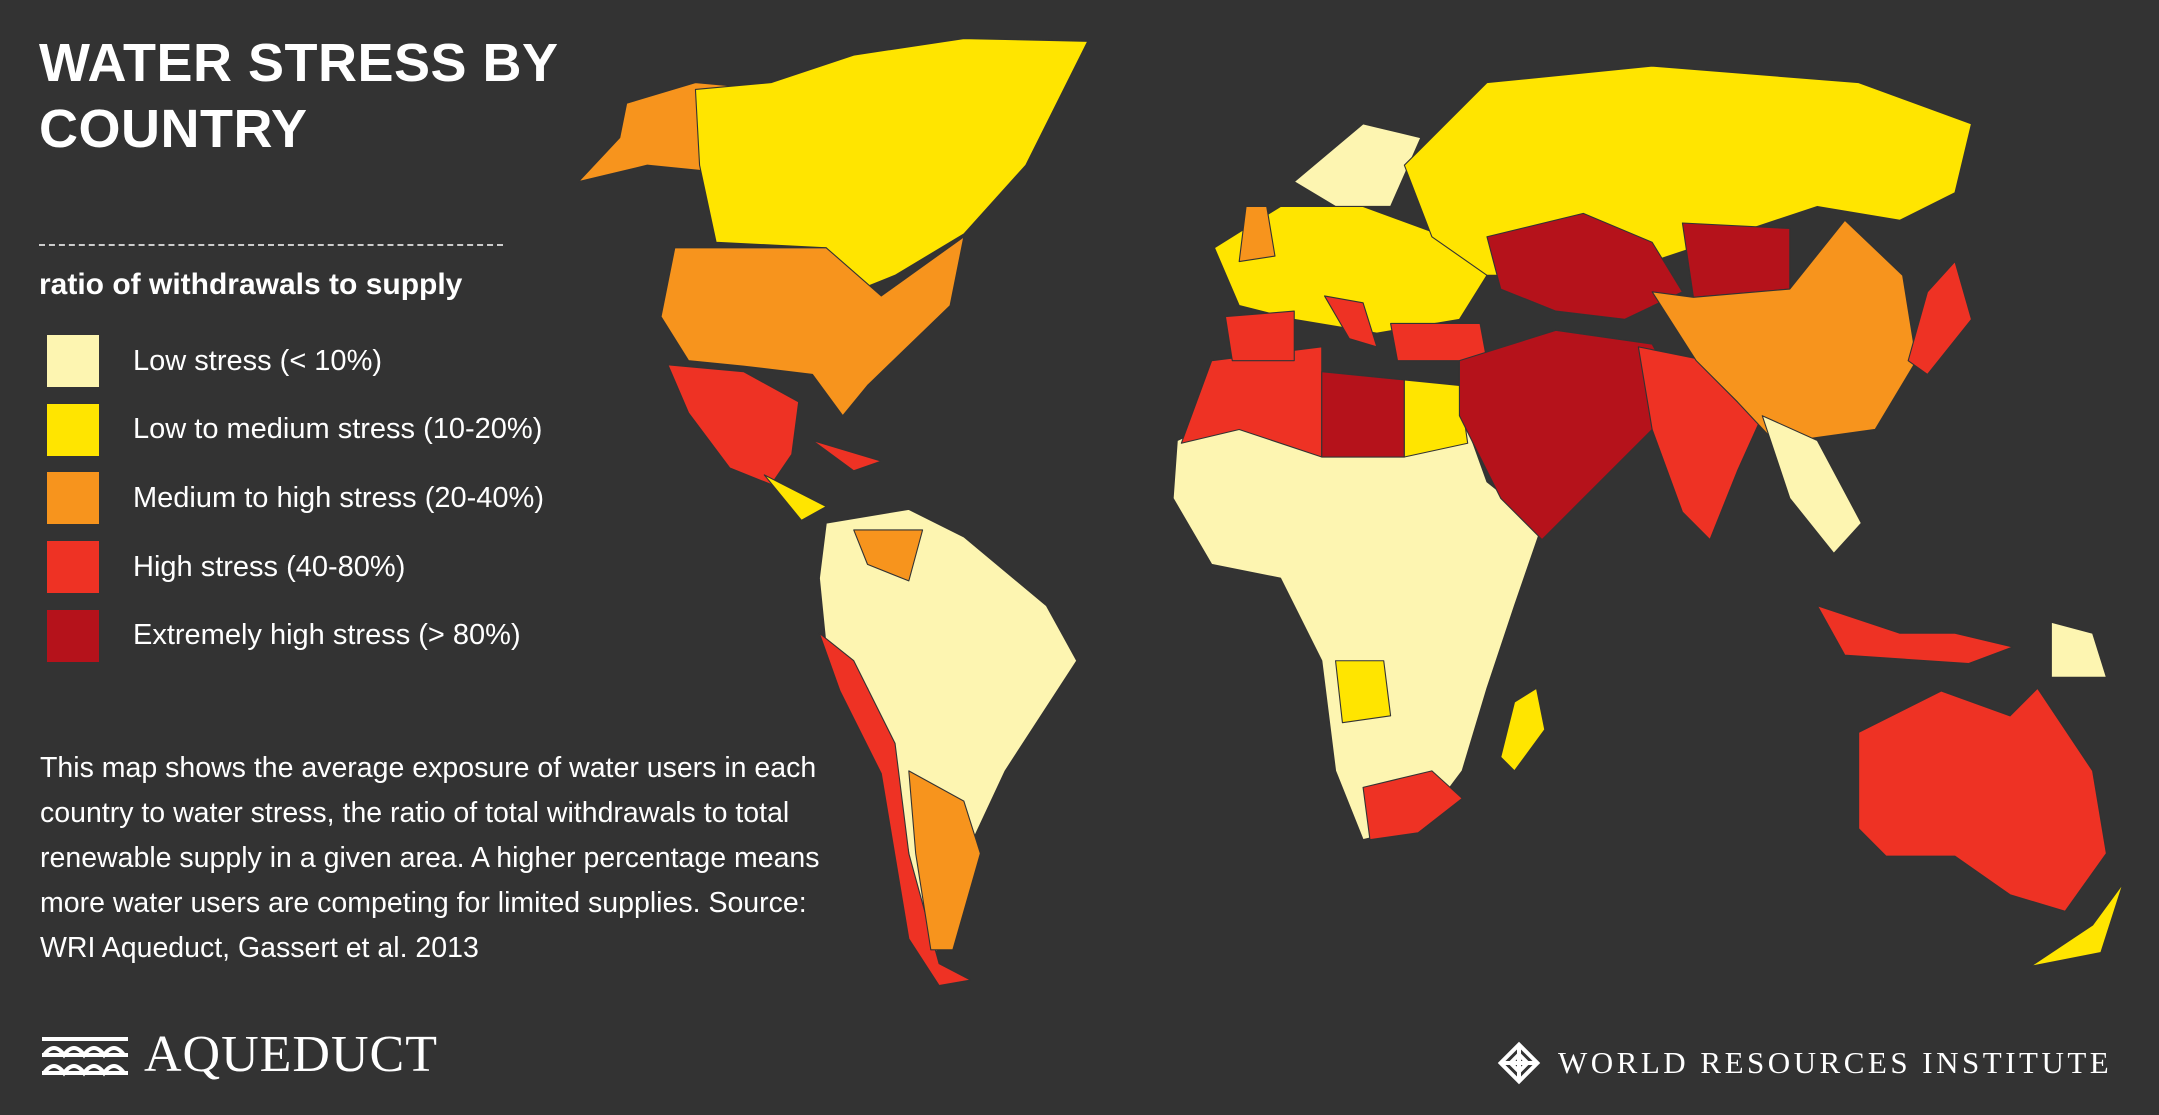 This screenshot has height=1115, width=2159. What do you see at coordinates (298, 96) in the screenshot?
I see `title: WATER STRESS BY COUNTRY` at bounding box center [298, 96].